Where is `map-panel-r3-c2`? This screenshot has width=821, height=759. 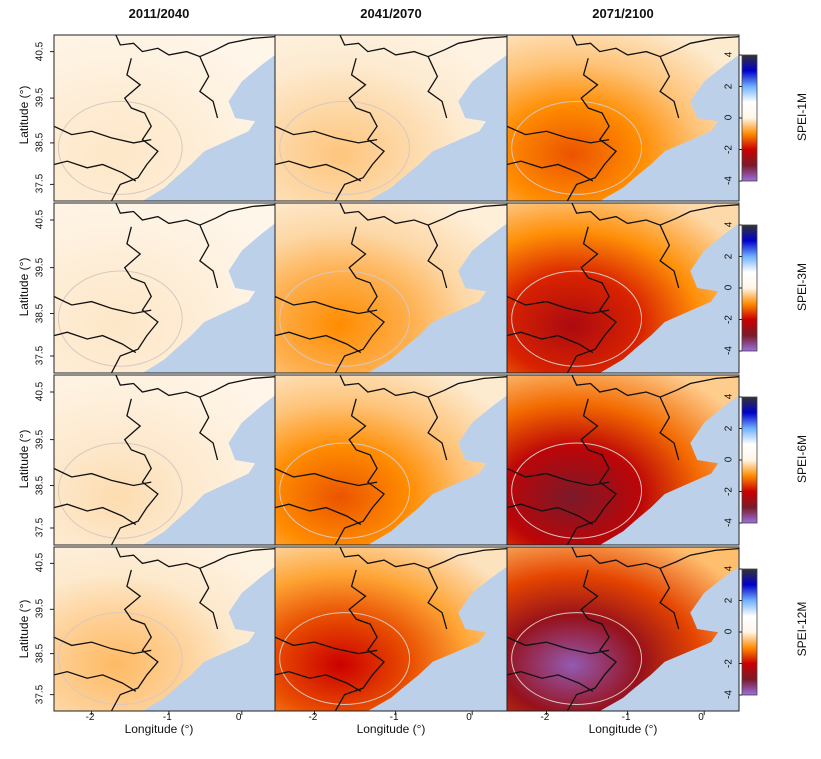
map-panel-r3-c2 is located at coordinates (391, 460).